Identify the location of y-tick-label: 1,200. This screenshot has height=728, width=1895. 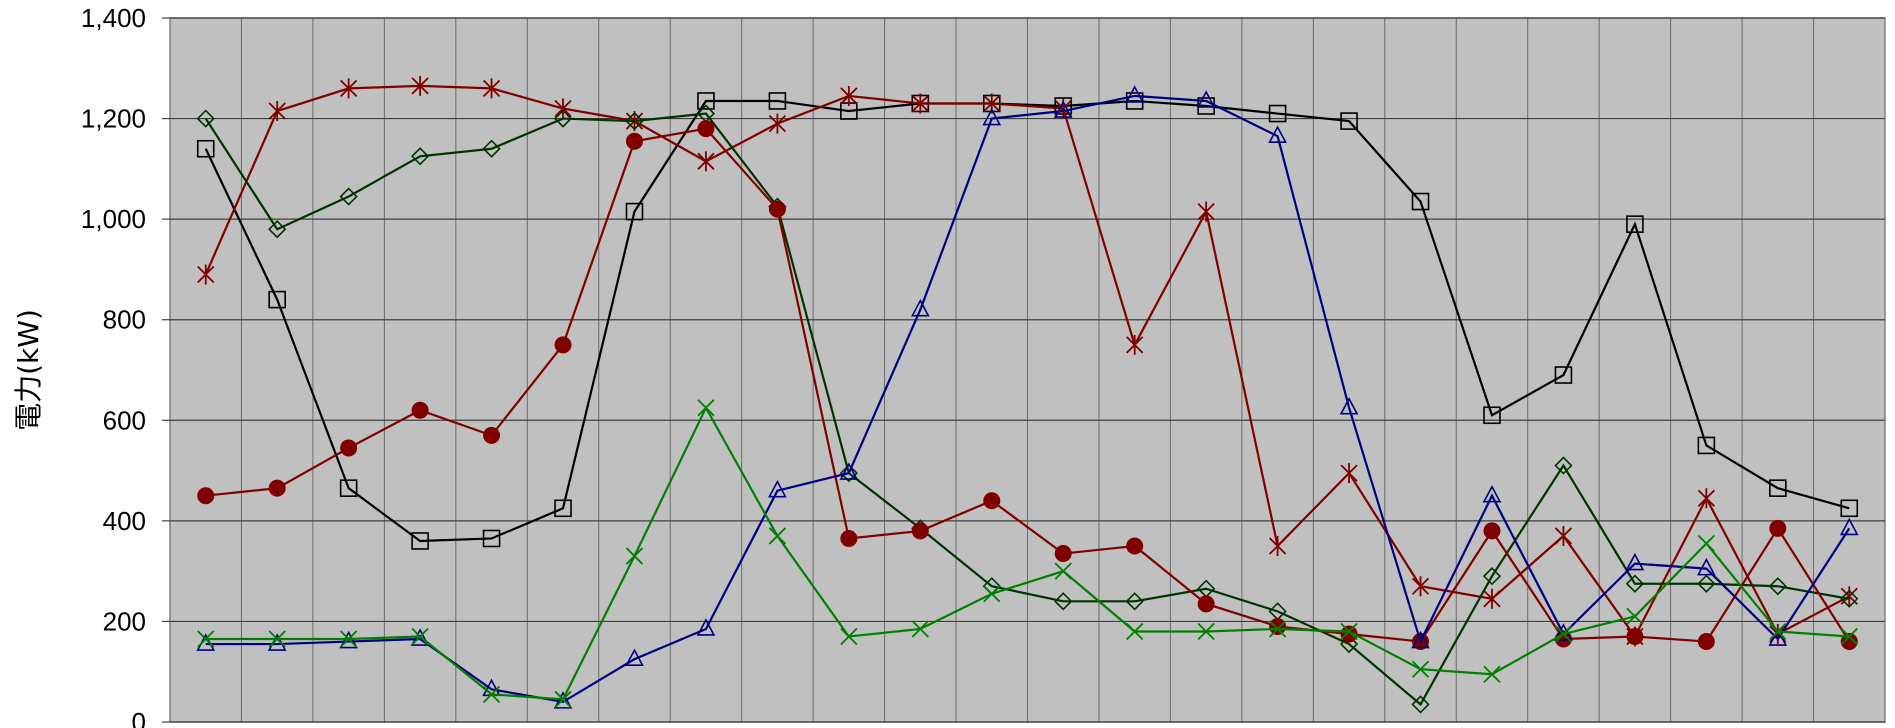
(113, 119).